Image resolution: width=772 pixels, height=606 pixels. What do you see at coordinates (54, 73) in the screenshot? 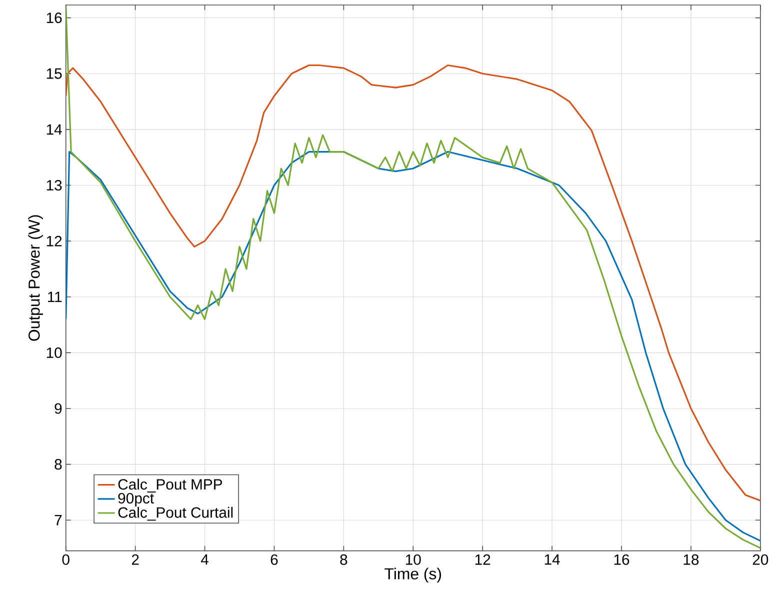
I see `y-tick-label: 15` at bounding box center [54, 73].